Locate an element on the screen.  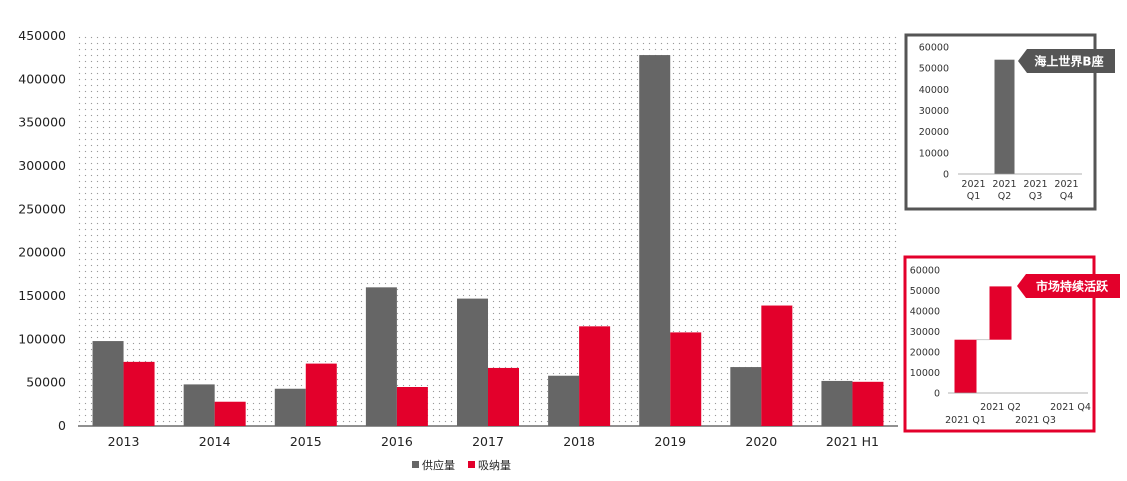
inset1-callout: 海上世界B座 is located at coordinates (1066, 61).